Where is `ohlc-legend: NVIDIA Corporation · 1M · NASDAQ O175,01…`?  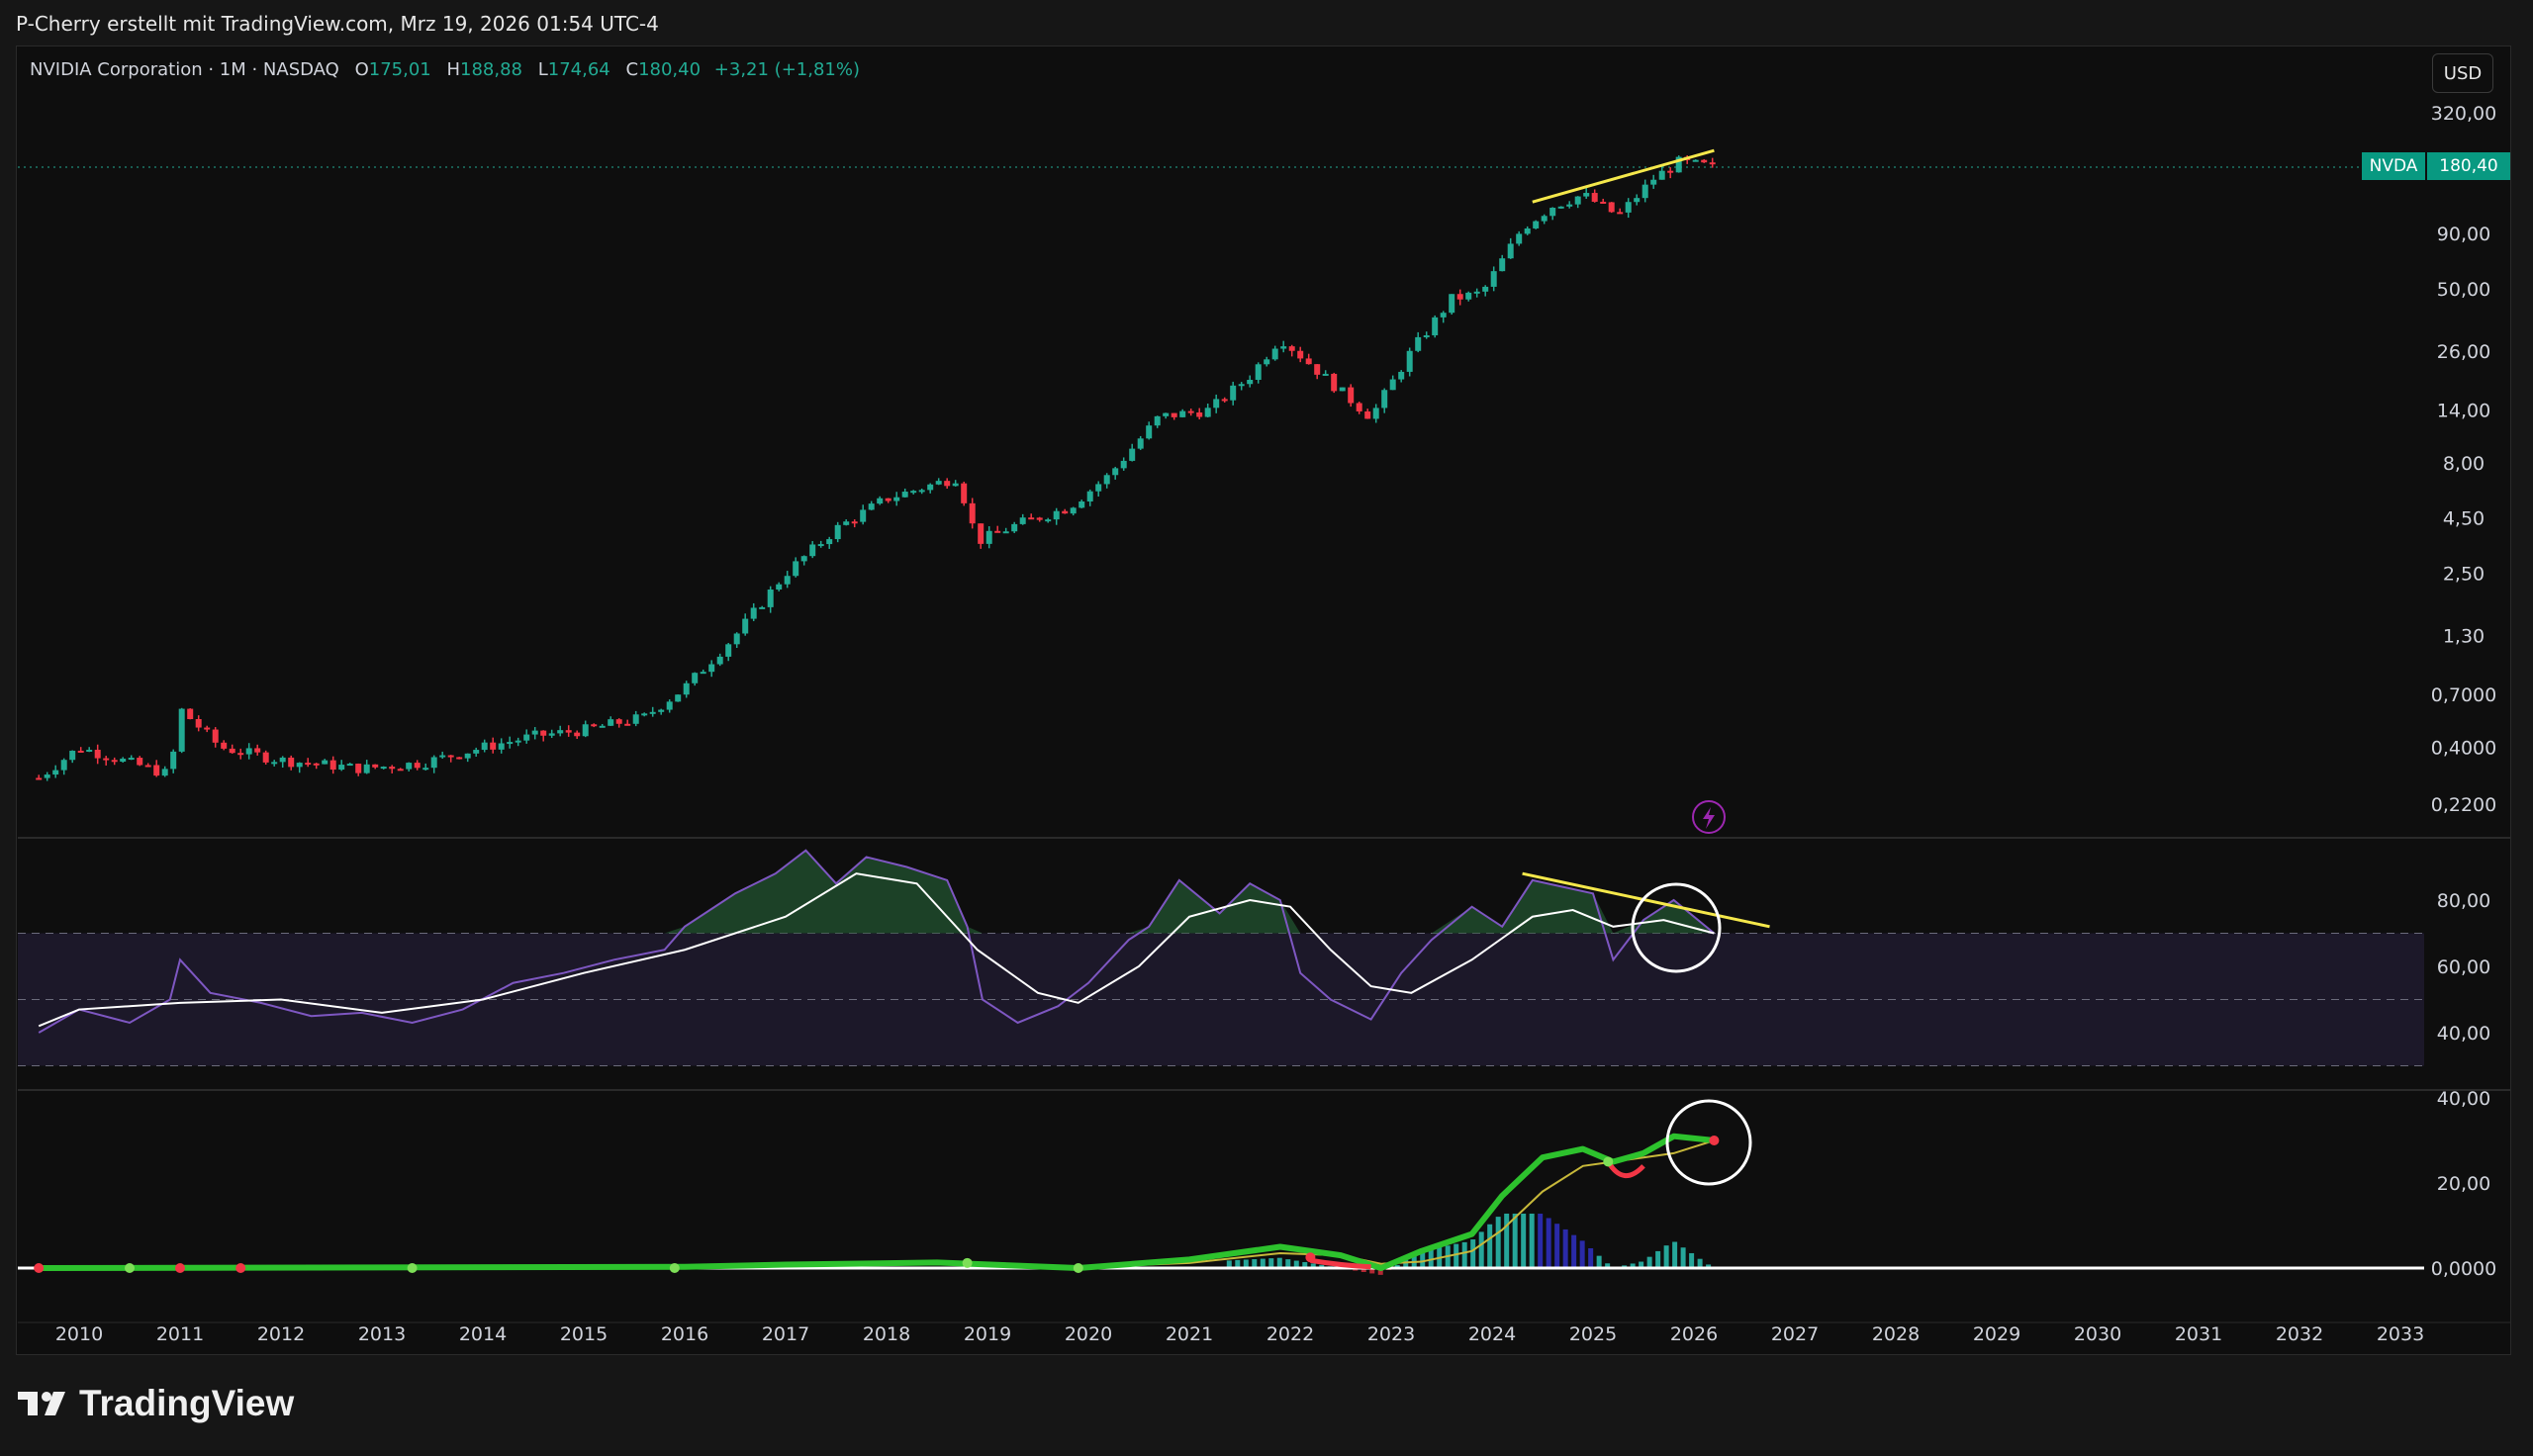
ohlc-legend: NVIDIA Corporation · 1M · NASDAQ O175,01… is located at coordinates (445, 69).